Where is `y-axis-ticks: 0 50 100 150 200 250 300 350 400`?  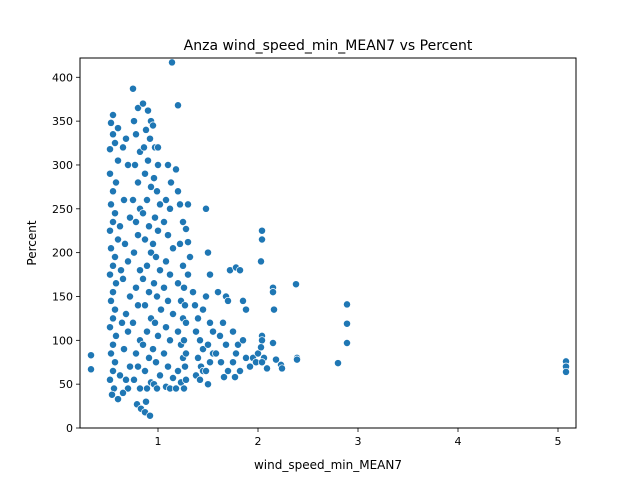
y-axis-ticks: 0 50 100 150 200 250 300 350 400 is located at coordinates (66, 253).